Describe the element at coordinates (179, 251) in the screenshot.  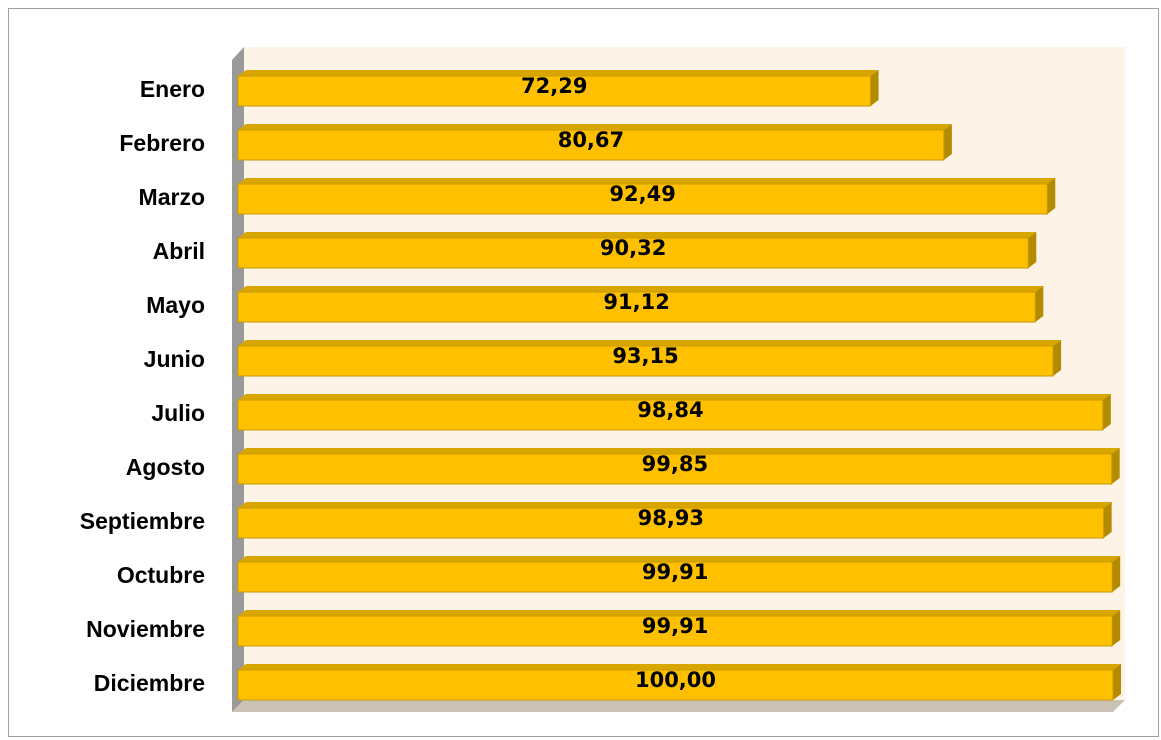
I see `y-tick-label: Abril` at that location.